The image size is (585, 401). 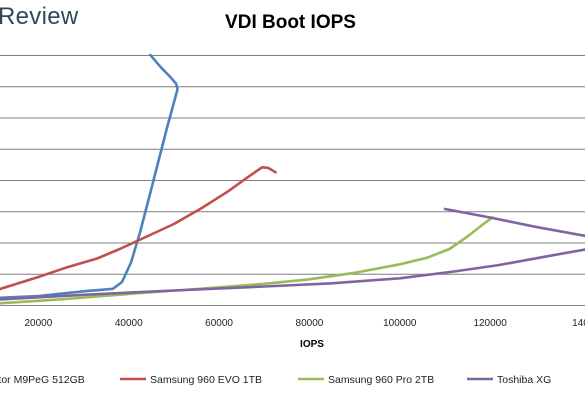 I want to click on x-tick-label: 20000, so click(x=38, y=323).